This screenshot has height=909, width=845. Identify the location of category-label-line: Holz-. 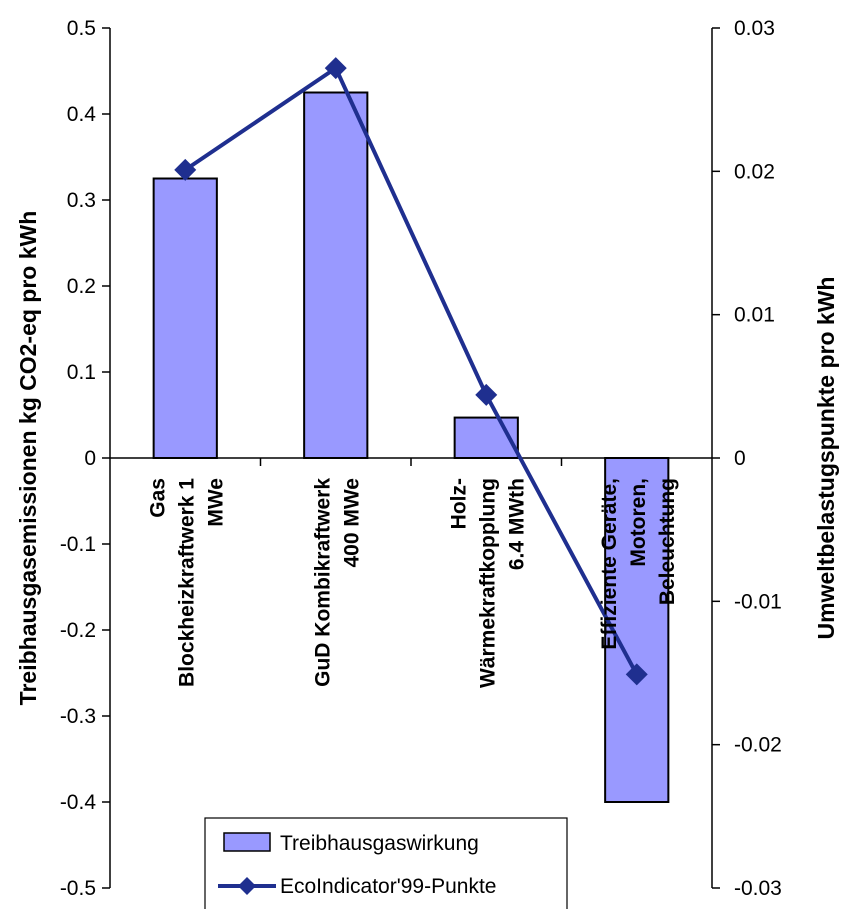
(458, 503).